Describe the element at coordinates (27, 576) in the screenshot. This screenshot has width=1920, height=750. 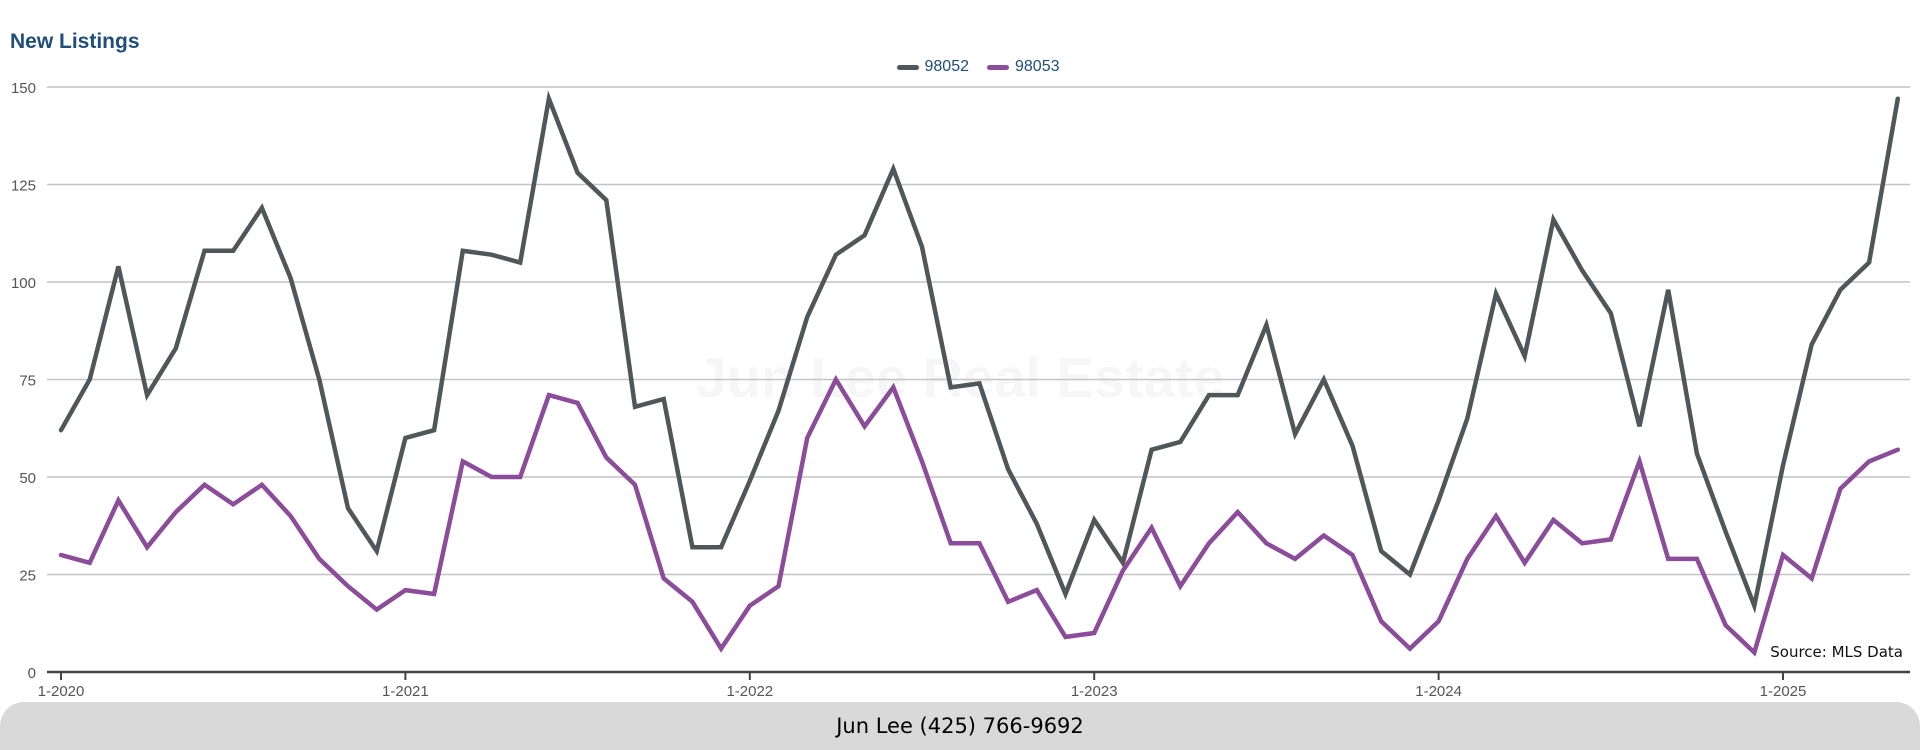
I see `y-tick-label-25: 25` at that location.